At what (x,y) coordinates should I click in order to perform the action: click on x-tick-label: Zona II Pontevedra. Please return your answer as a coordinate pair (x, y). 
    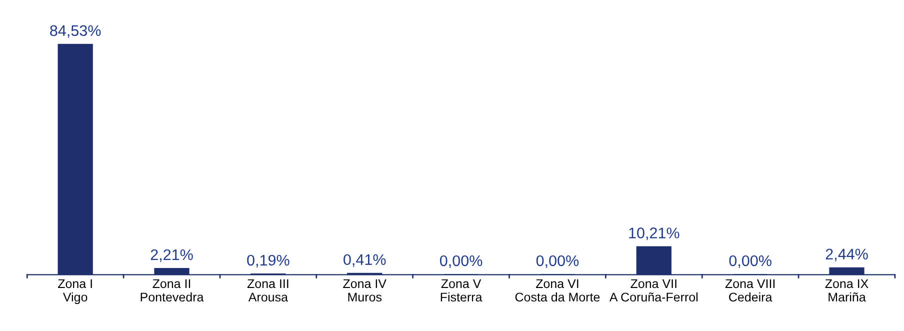
    Looking at the image, I should click on (172, 290).